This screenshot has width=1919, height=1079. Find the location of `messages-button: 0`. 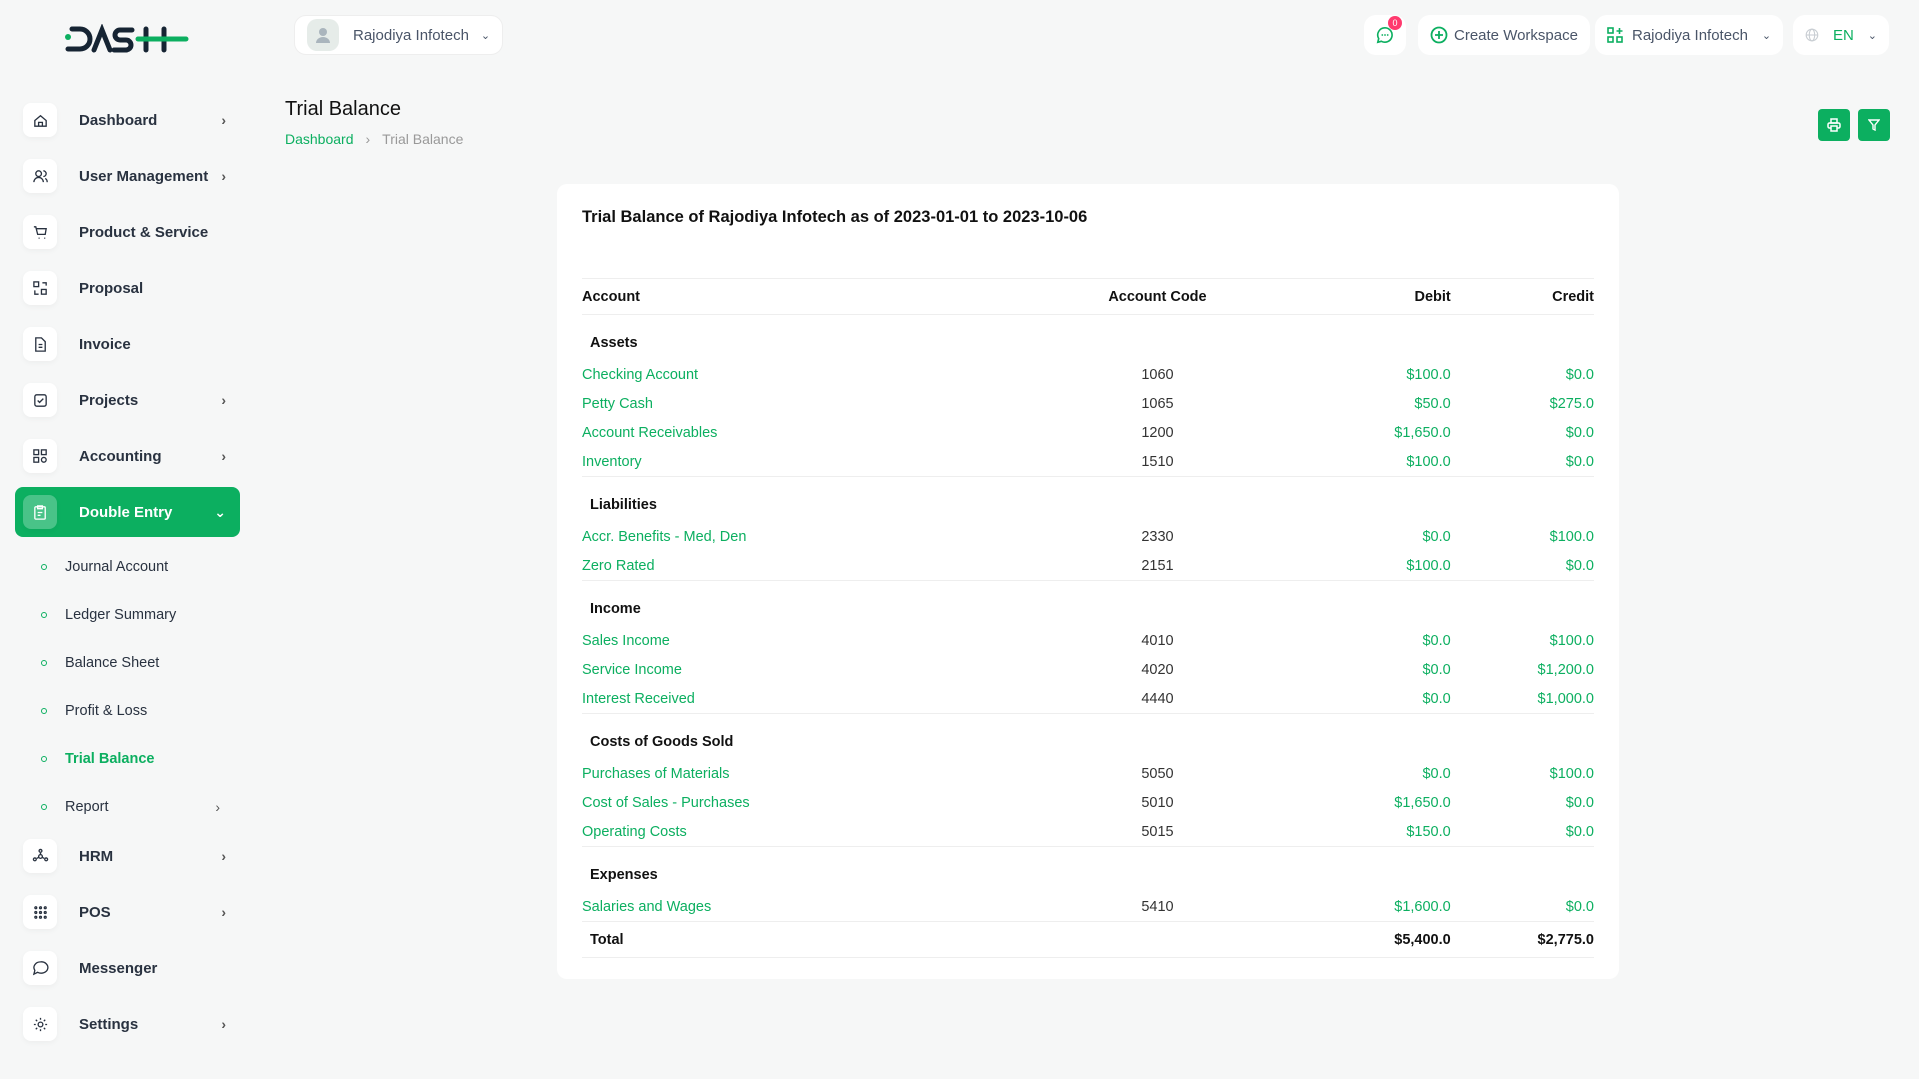

messages-button: 0 is located at coordinates (1385, 35).